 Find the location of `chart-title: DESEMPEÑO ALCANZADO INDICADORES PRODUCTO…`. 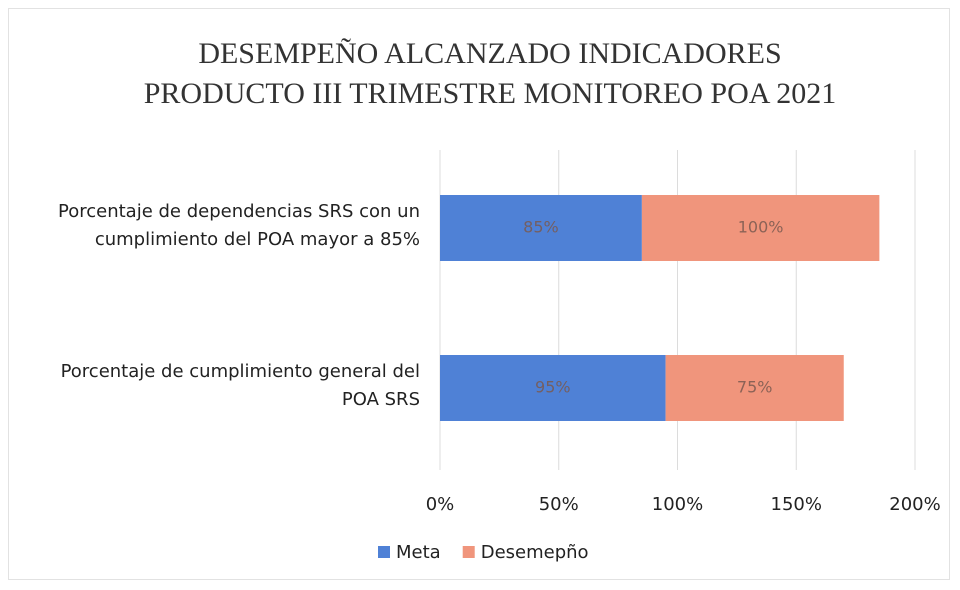

chart-title: DESEMPEÑO ALCANZADO INDICADORES PRODUCTO… is located at coordinates (490, 73).